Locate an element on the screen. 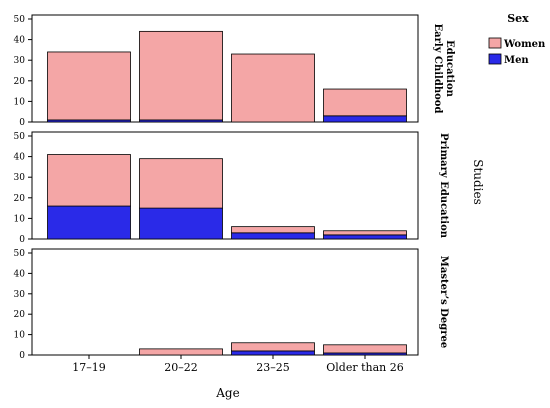 The width and height of the screenshot is (550, 408). facet-label: Early Childhood is located at coordinates (437, 69).